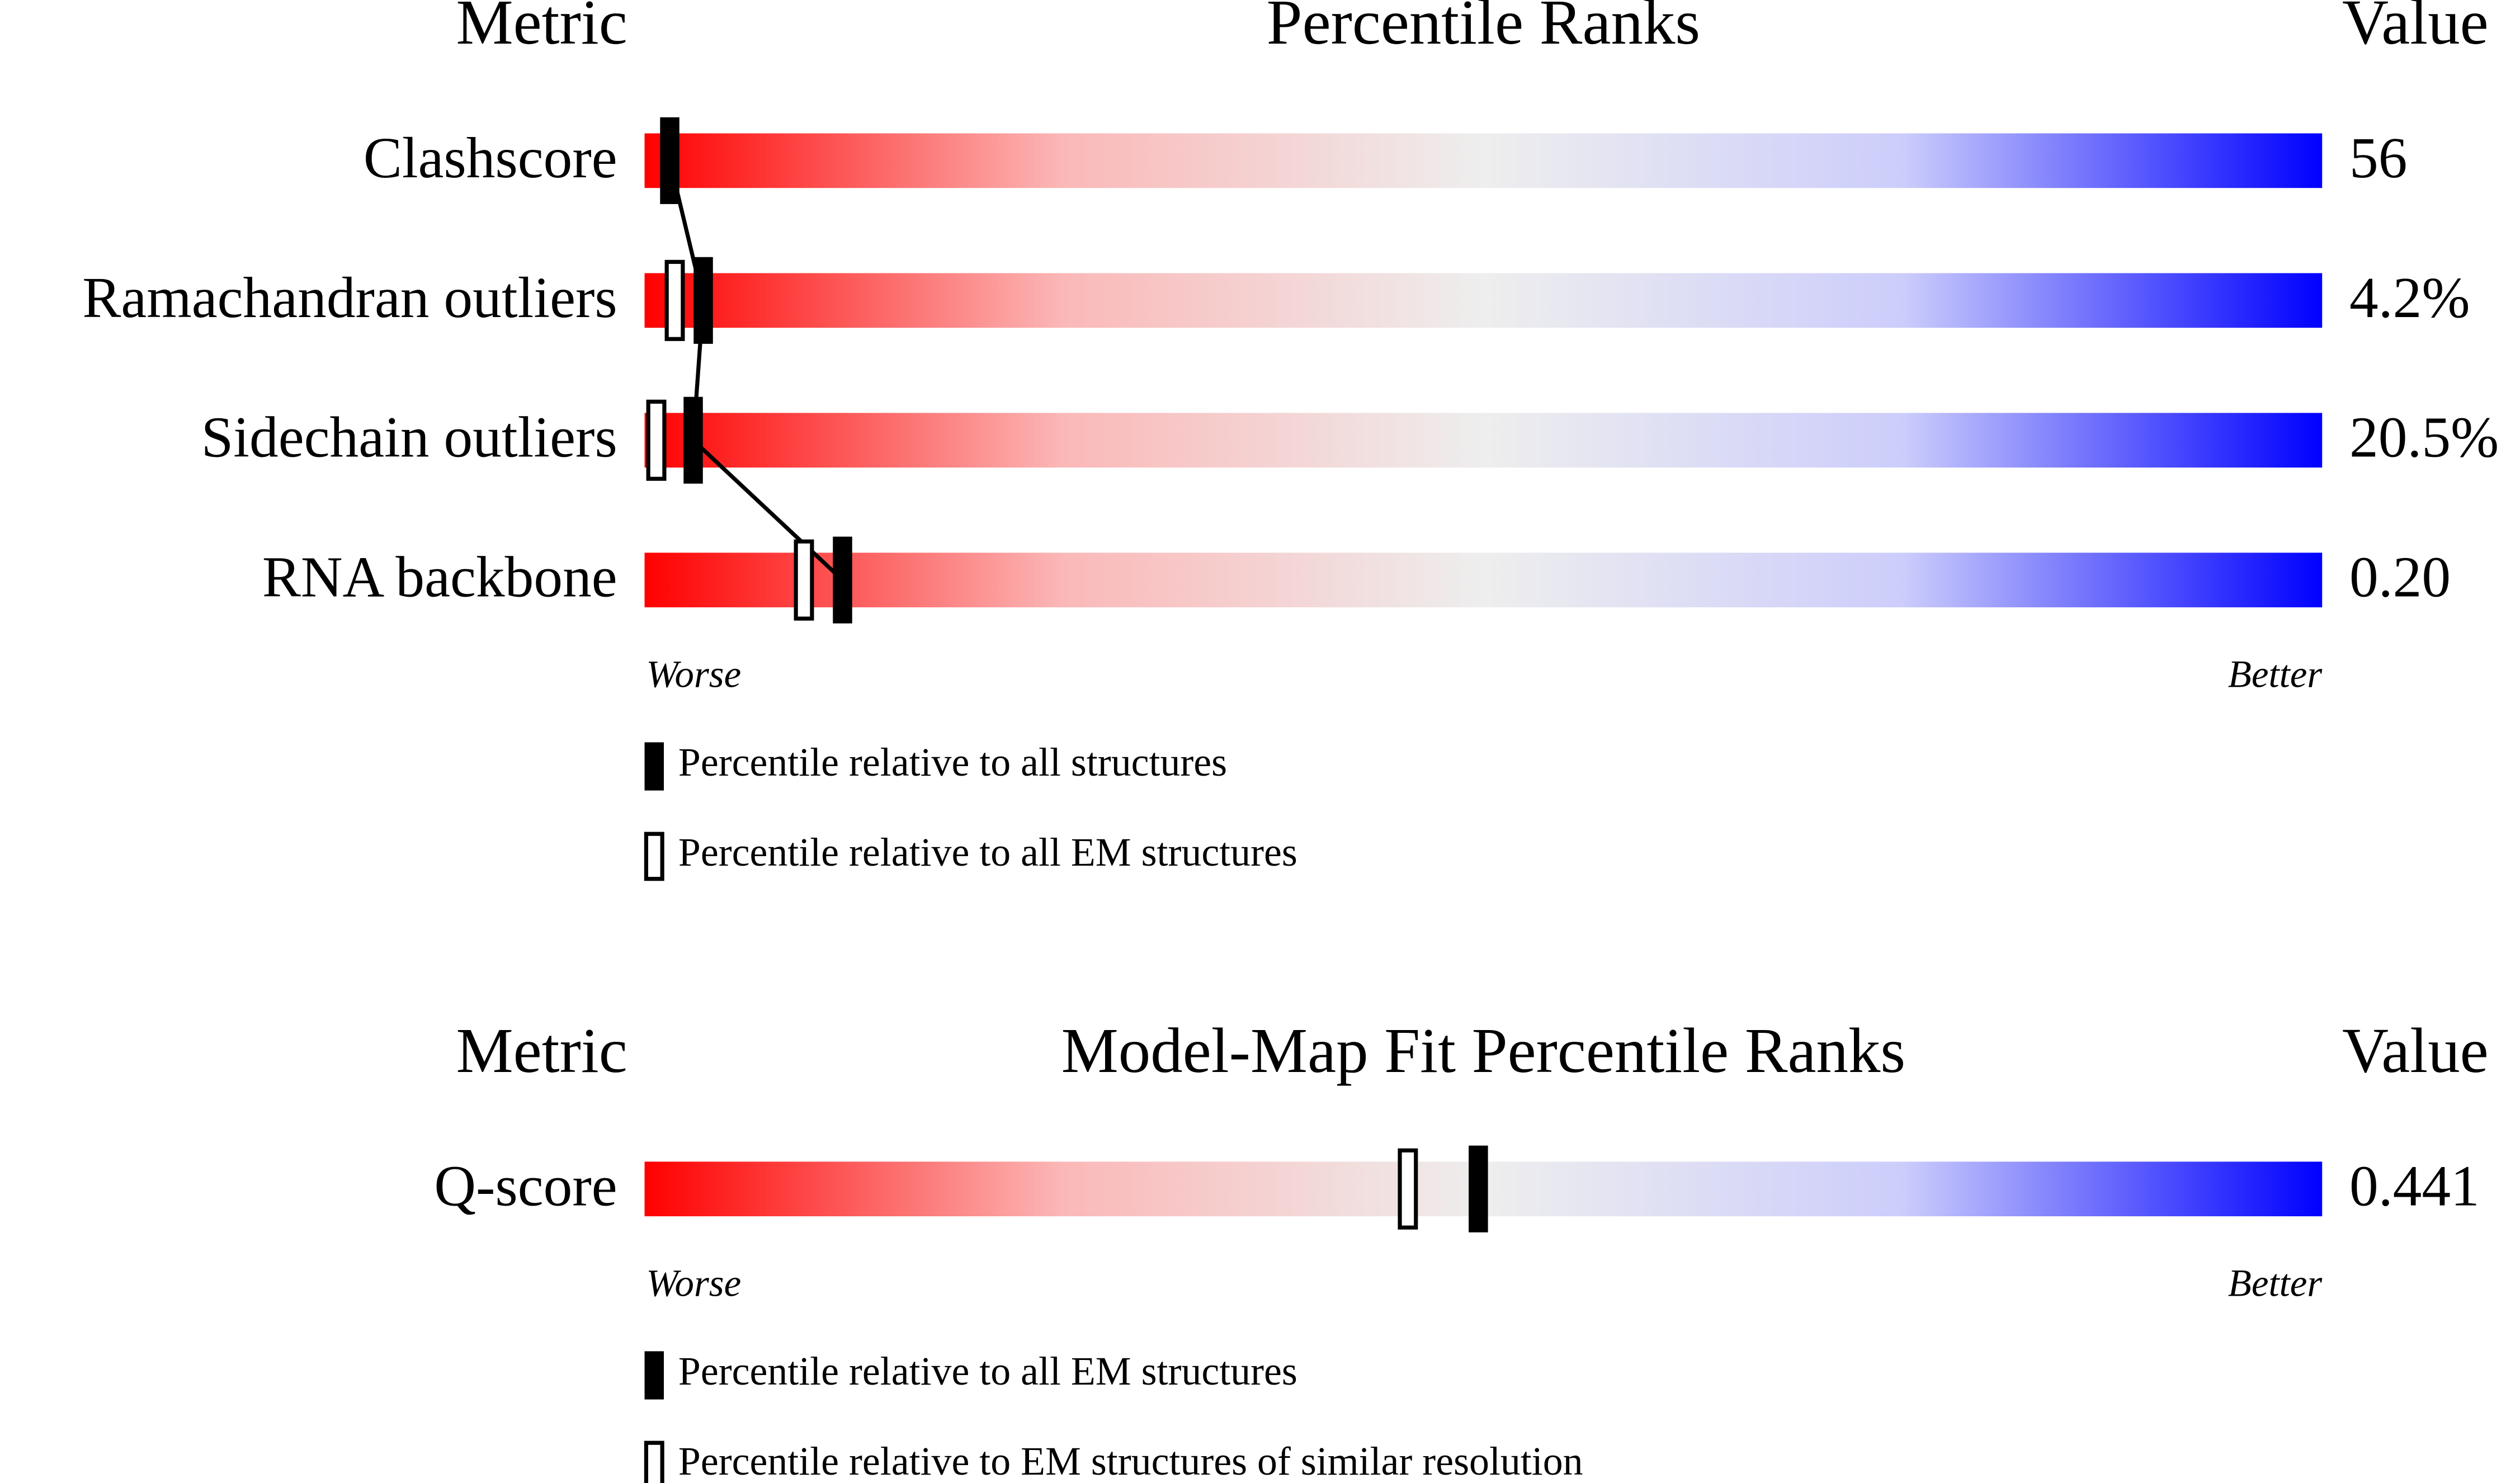 The width and height of the screenshot is (2520, 1483). What do you see at coordinates (756, 371) in the screenshot?
I see `connector-line` at bounding box center [756, 371].